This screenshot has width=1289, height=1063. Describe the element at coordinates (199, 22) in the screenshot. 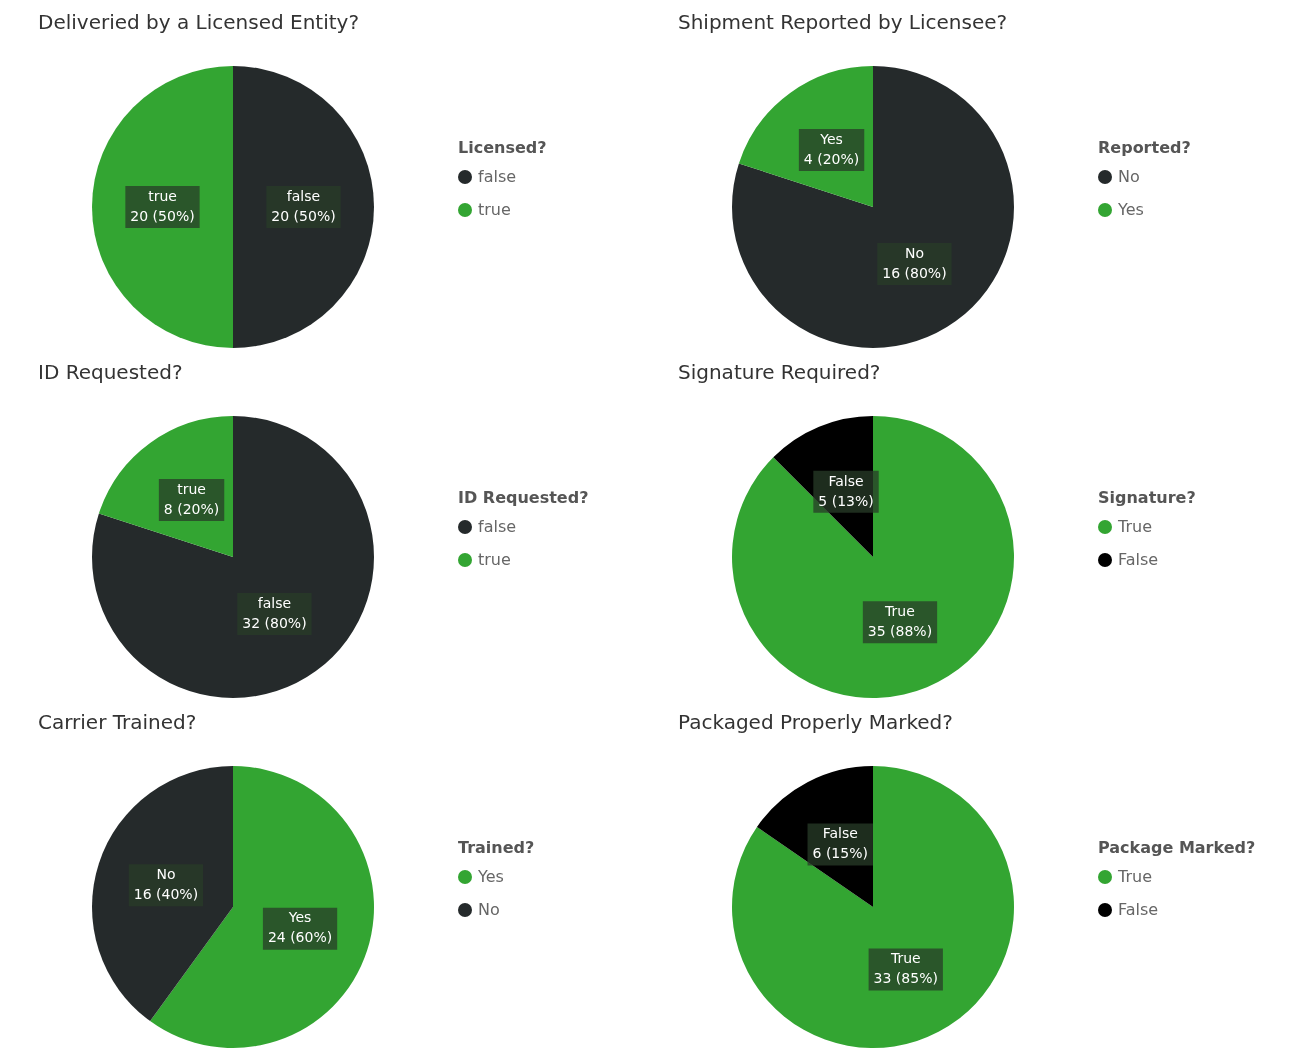

I see `chart-title: Deliveried by a Licensed Entity?` at that location.